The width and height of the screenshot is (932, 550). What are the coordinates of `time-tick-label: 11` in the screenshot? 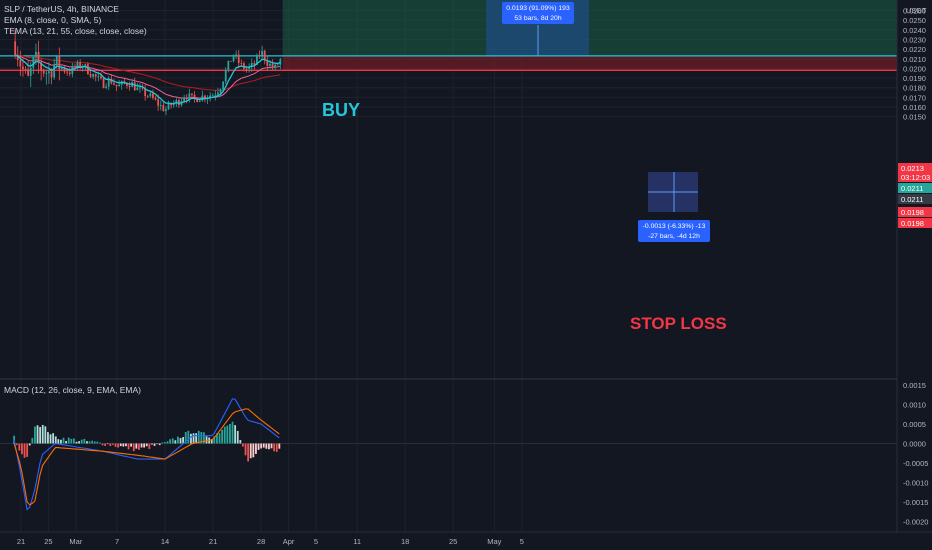 It's located at (357, 541).